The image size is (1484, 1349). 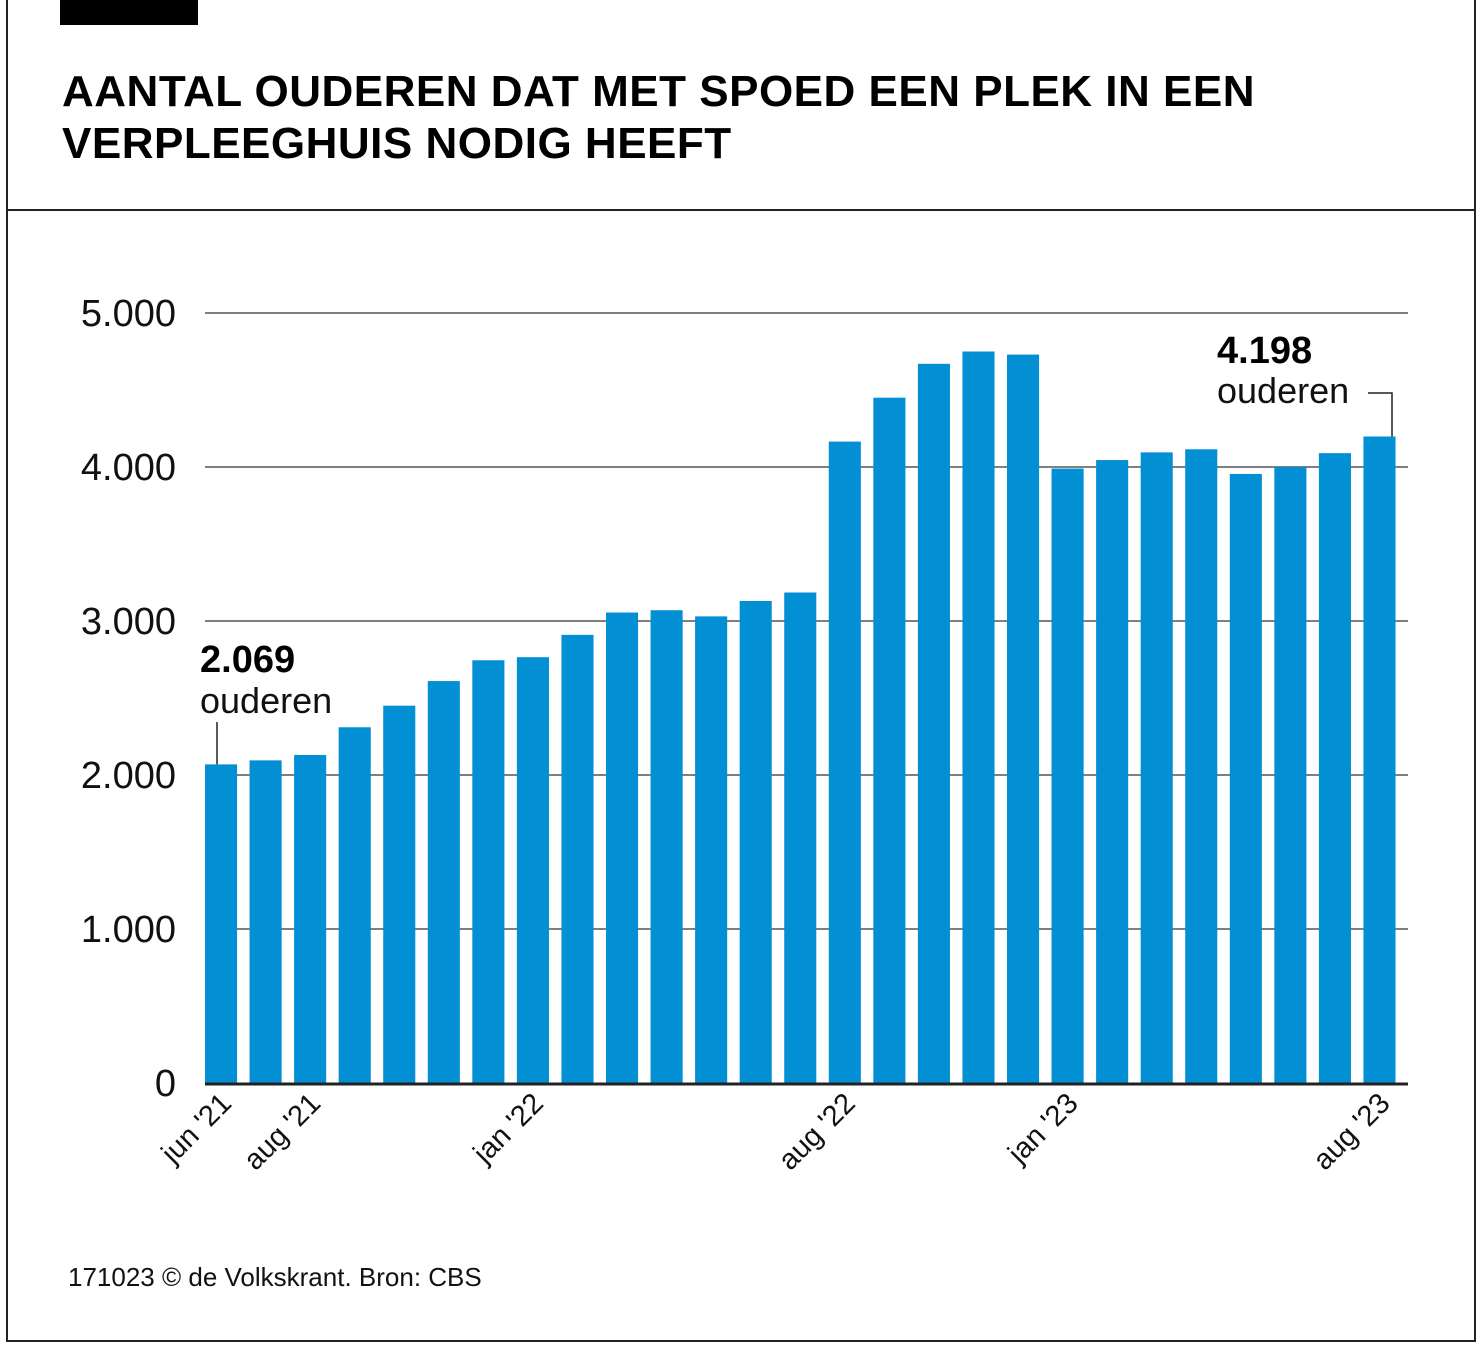 I want to click on y-tick-label: 0, so click(x=165, y=1084).